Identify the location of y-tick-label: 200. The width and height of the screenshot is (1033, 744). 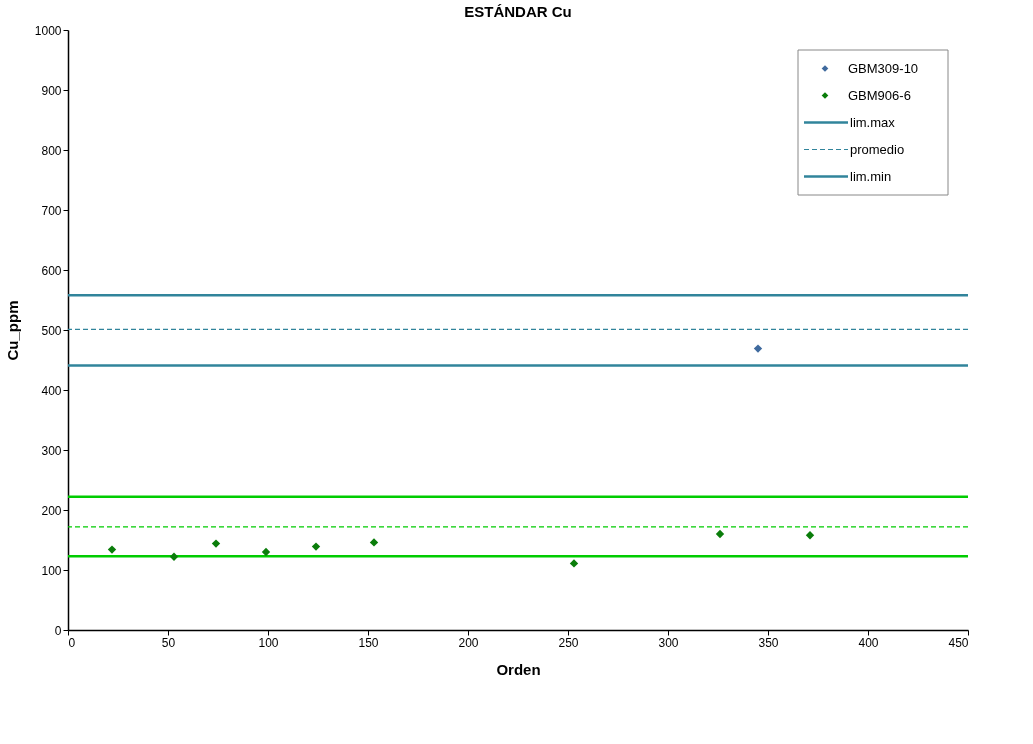
(51, 510).